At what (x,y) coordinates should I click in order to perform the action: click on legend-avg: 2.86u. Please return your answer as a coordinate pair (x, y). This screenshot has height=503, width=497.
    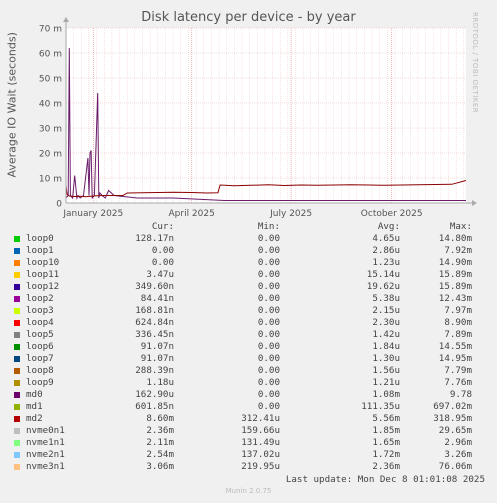
    Looking at the image, I should click on (386, 250).